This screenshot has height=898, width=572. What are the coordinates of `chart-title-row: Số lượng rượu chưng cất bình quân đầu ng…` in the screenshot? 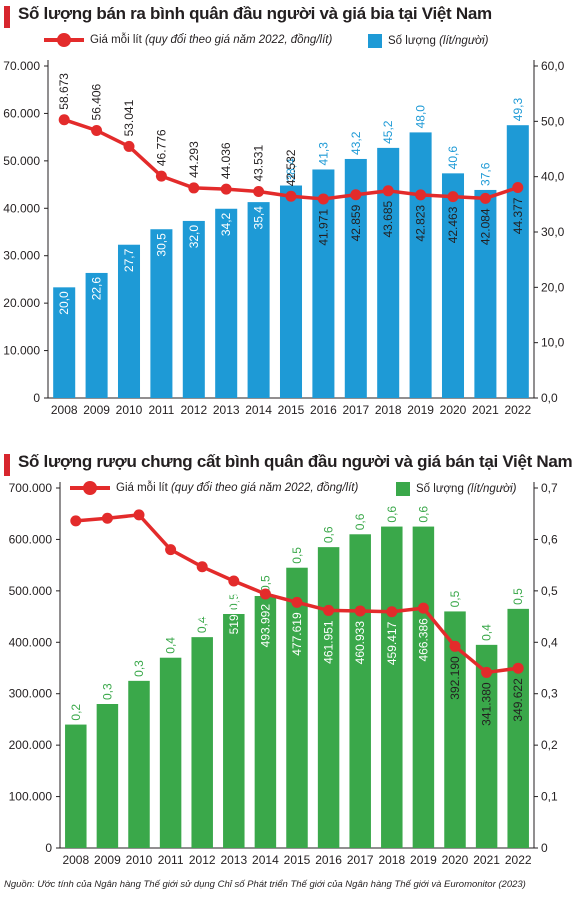 It's located at (286, 463).